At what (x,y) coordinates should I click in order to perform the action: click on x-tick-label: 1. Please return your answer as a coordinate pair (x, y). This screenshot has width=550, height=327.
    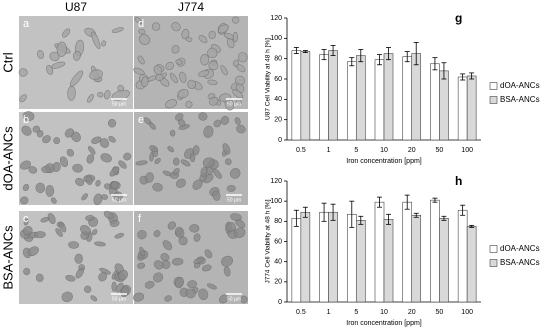
    Looking at the image, I should click on (329, 312).